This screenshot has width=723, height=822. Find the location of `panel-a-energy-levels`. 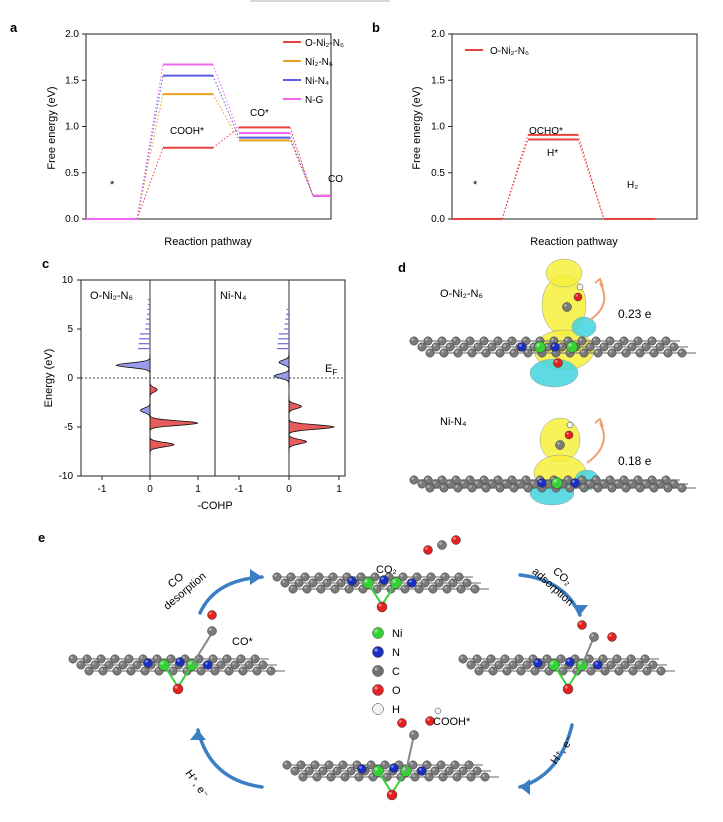

panel-a-energy-levels is located at coordinates (208, 141).